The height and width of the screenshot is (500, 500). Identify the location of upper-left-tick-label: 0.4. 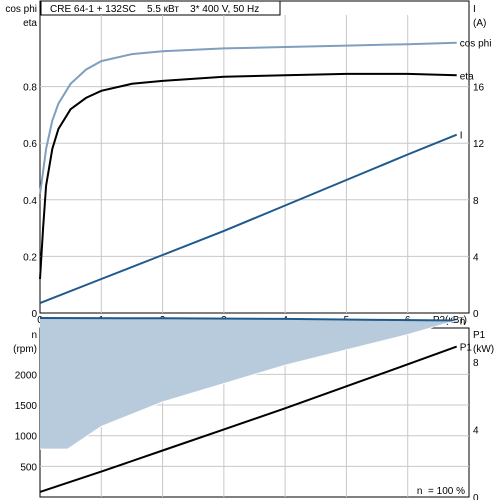
(30, 201).